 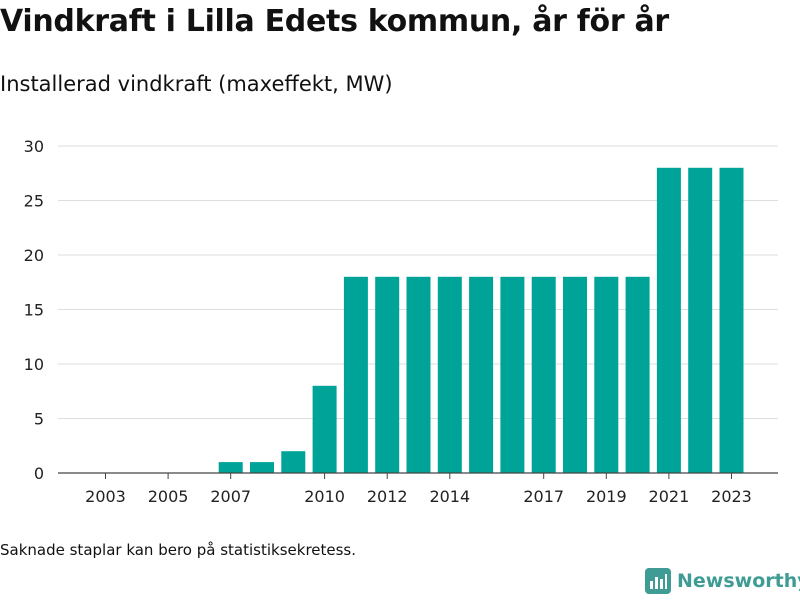 I want to click on bar-2008, so click(x=262, y=467).